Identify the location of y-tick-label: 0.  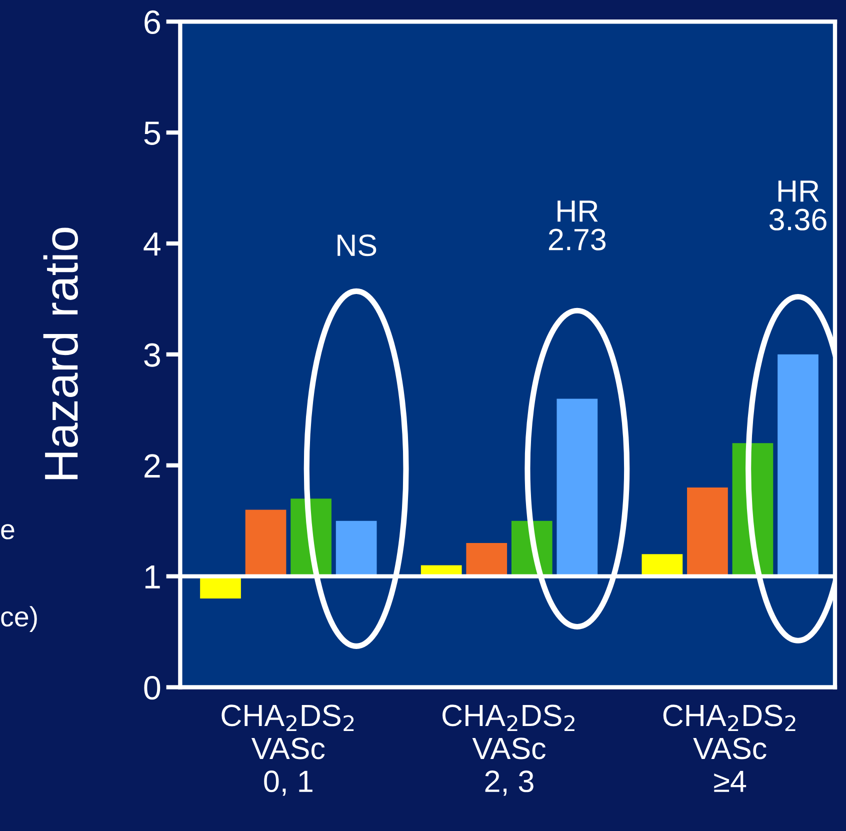
(152, 688).